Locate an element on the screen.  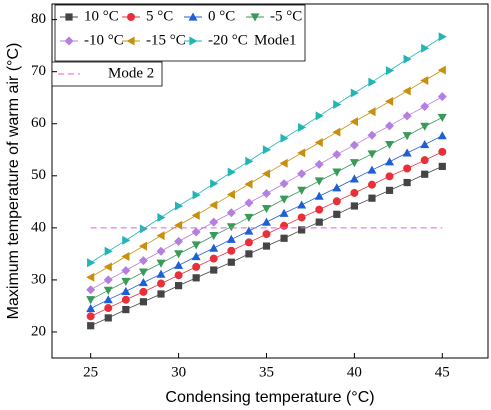
x-tick-label: 30 is located at coordinates (178, 372).